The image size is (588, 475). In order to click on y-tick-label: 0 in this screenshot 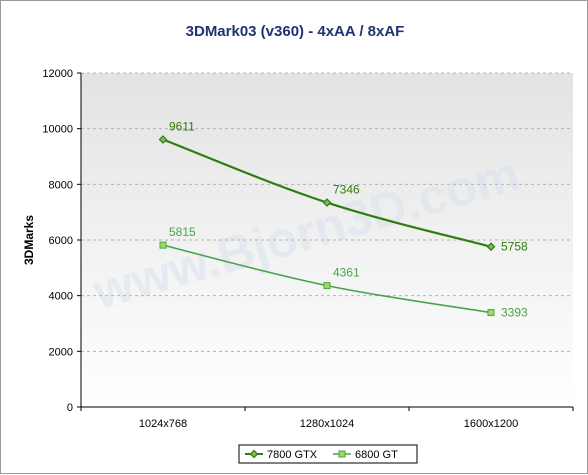, I will do `click(70, 408)`.